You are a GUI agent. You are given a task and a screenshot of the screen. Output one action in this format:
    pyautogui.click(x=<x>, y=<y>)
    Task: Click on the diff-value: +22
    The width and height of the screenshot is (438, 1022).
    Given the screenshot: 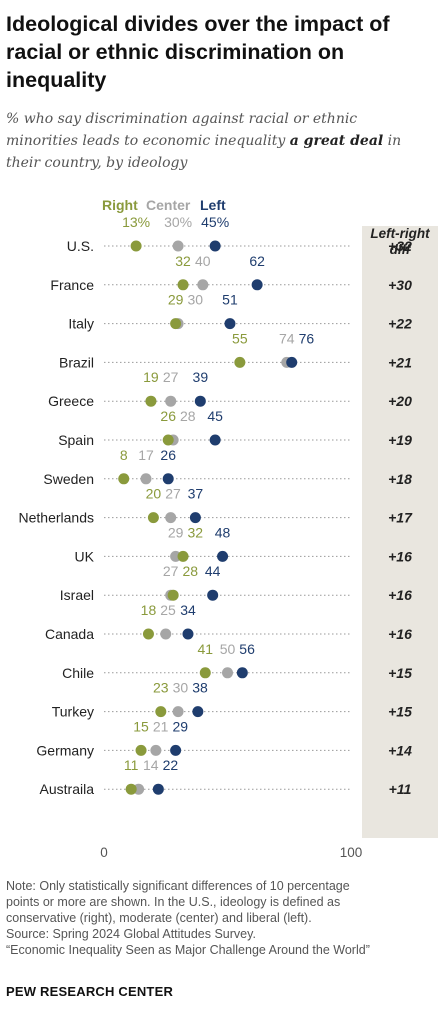 What is the action you would take?
    pyautogui.click(x=400, y=324)
    